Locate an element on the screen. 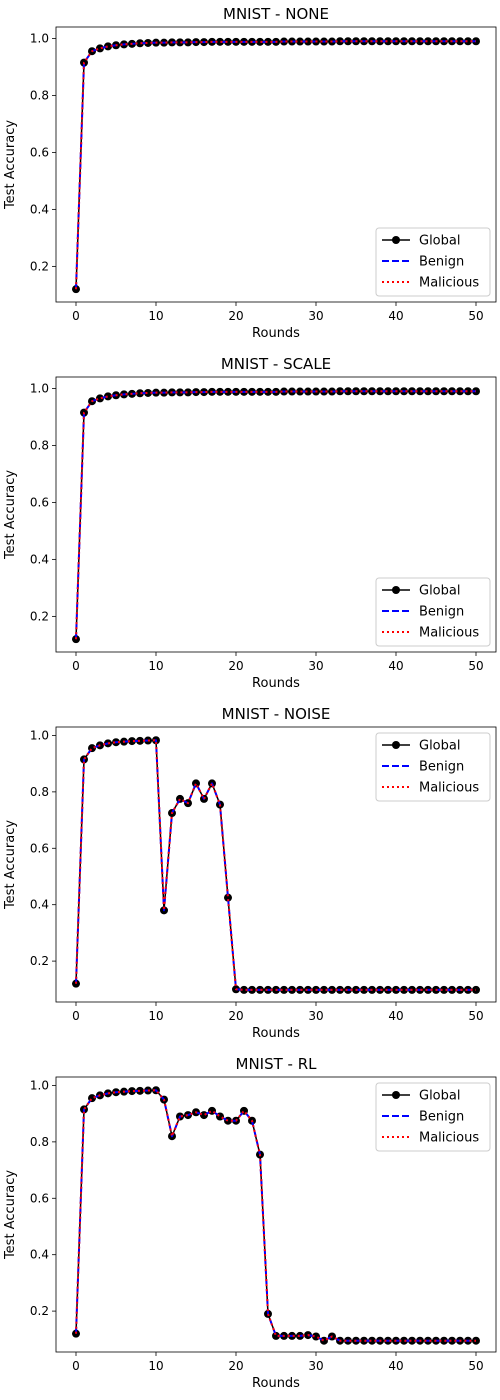 The width and height of the screenshot is (500, 1400). y-tick-label: 1.0 is located at coordinates (39, 388).